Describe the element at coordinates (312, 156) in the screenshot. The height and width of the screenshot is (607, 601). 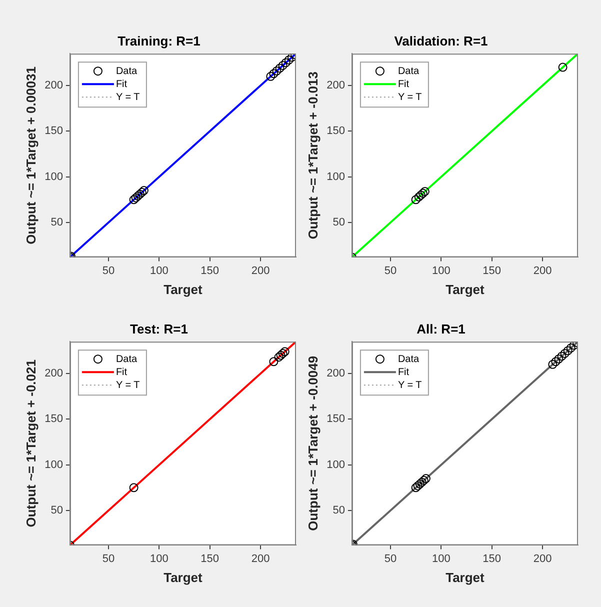
I see `y-axis-title: Output ~= 1*Target + -0.013` at that location.